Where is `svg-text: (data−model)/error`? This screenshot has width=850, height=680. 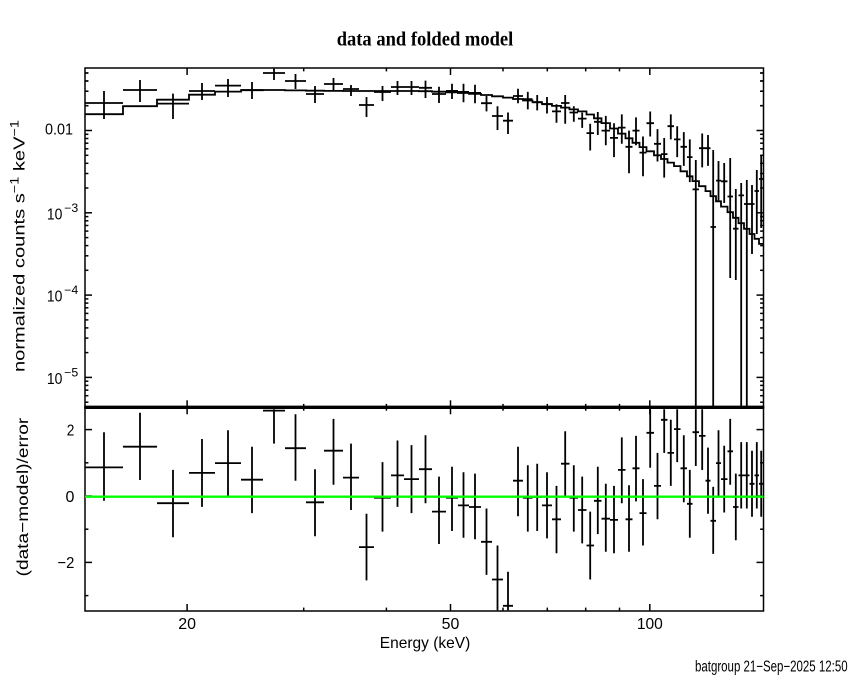
svg-text: (data−model)/error is located at coordinates (23, 496).